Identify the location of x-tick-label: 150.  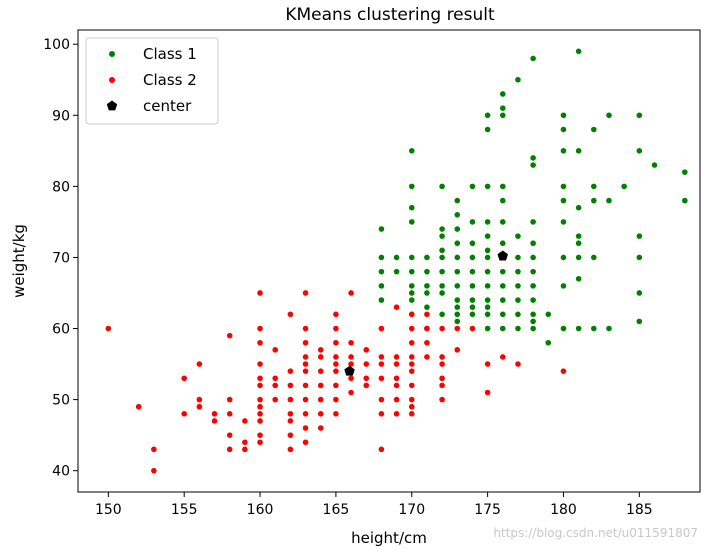
(108, 510).